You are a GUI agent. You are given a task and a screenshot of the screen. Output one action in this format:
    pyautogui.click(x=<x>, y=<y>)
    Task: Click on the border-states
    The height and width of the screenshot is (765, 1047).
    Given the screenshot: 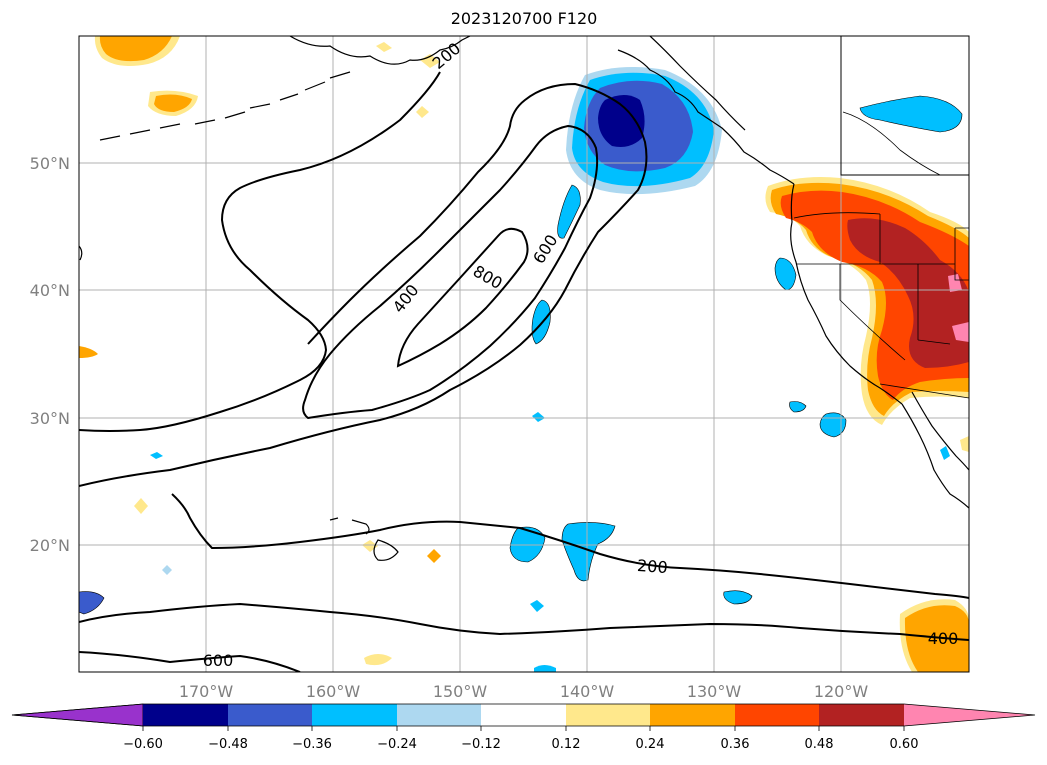 What is the action you would take?
    pyautogui.click(x=881, y=305)
    